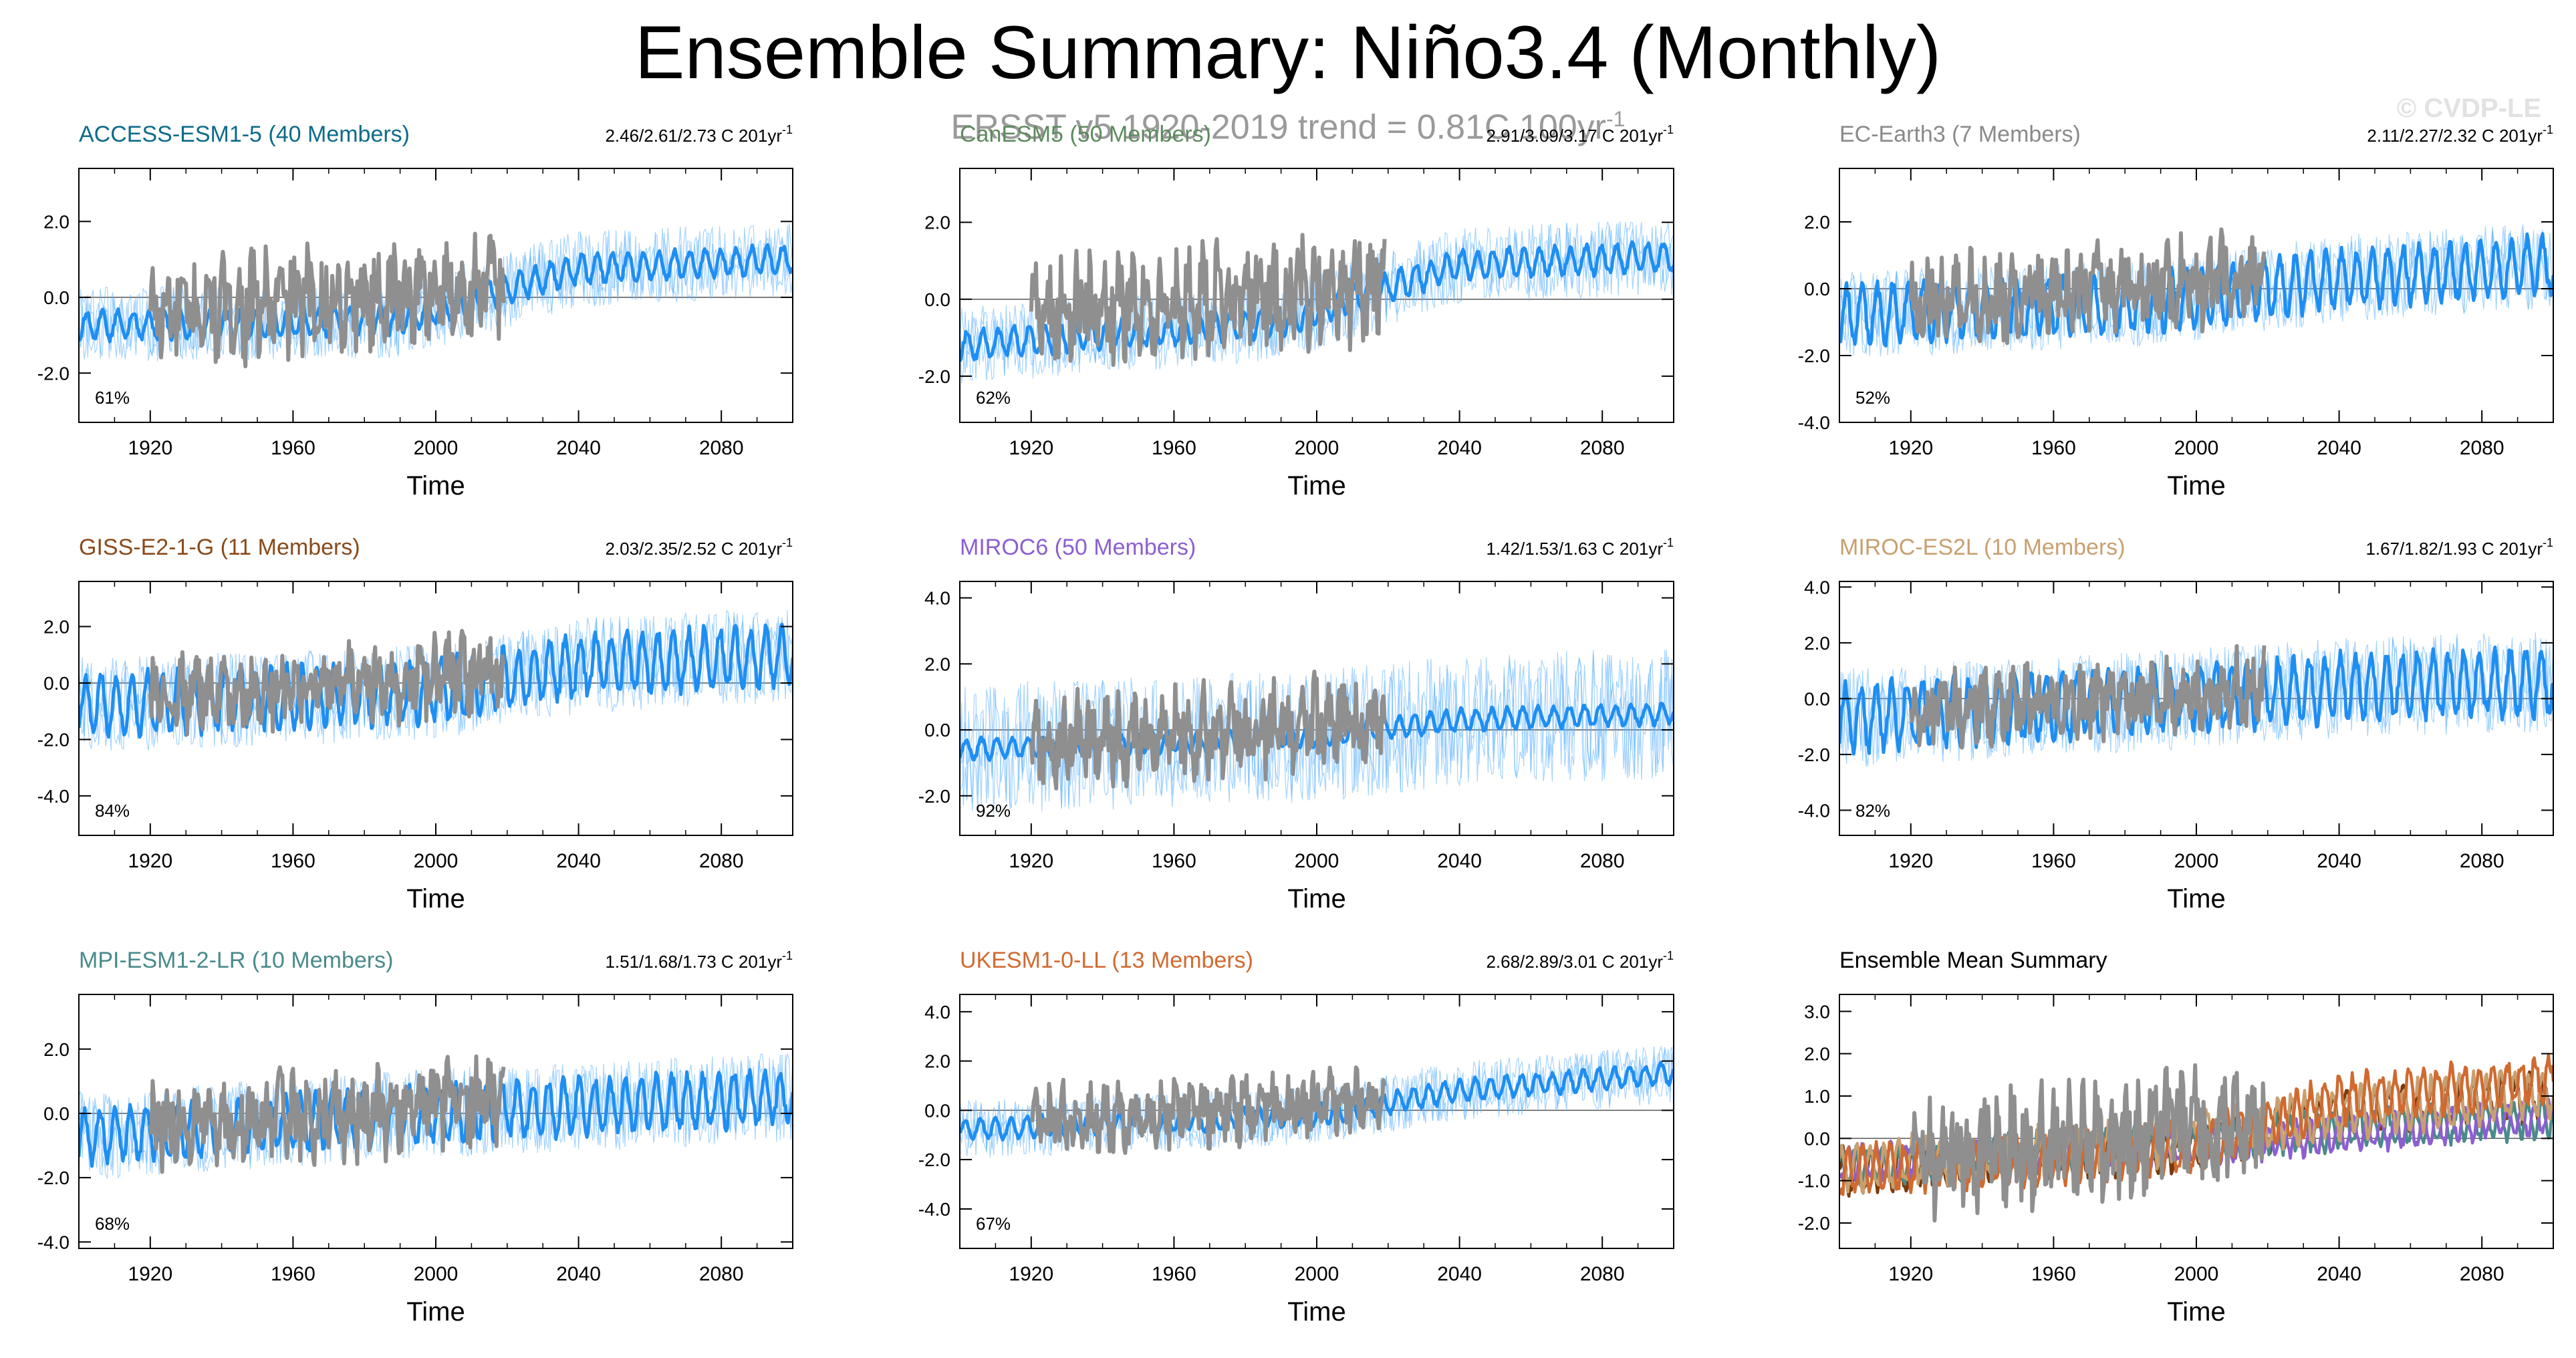  I want to click on panel-title: ACCESS-ESM1-5 (40 Members), so click(244, 134).